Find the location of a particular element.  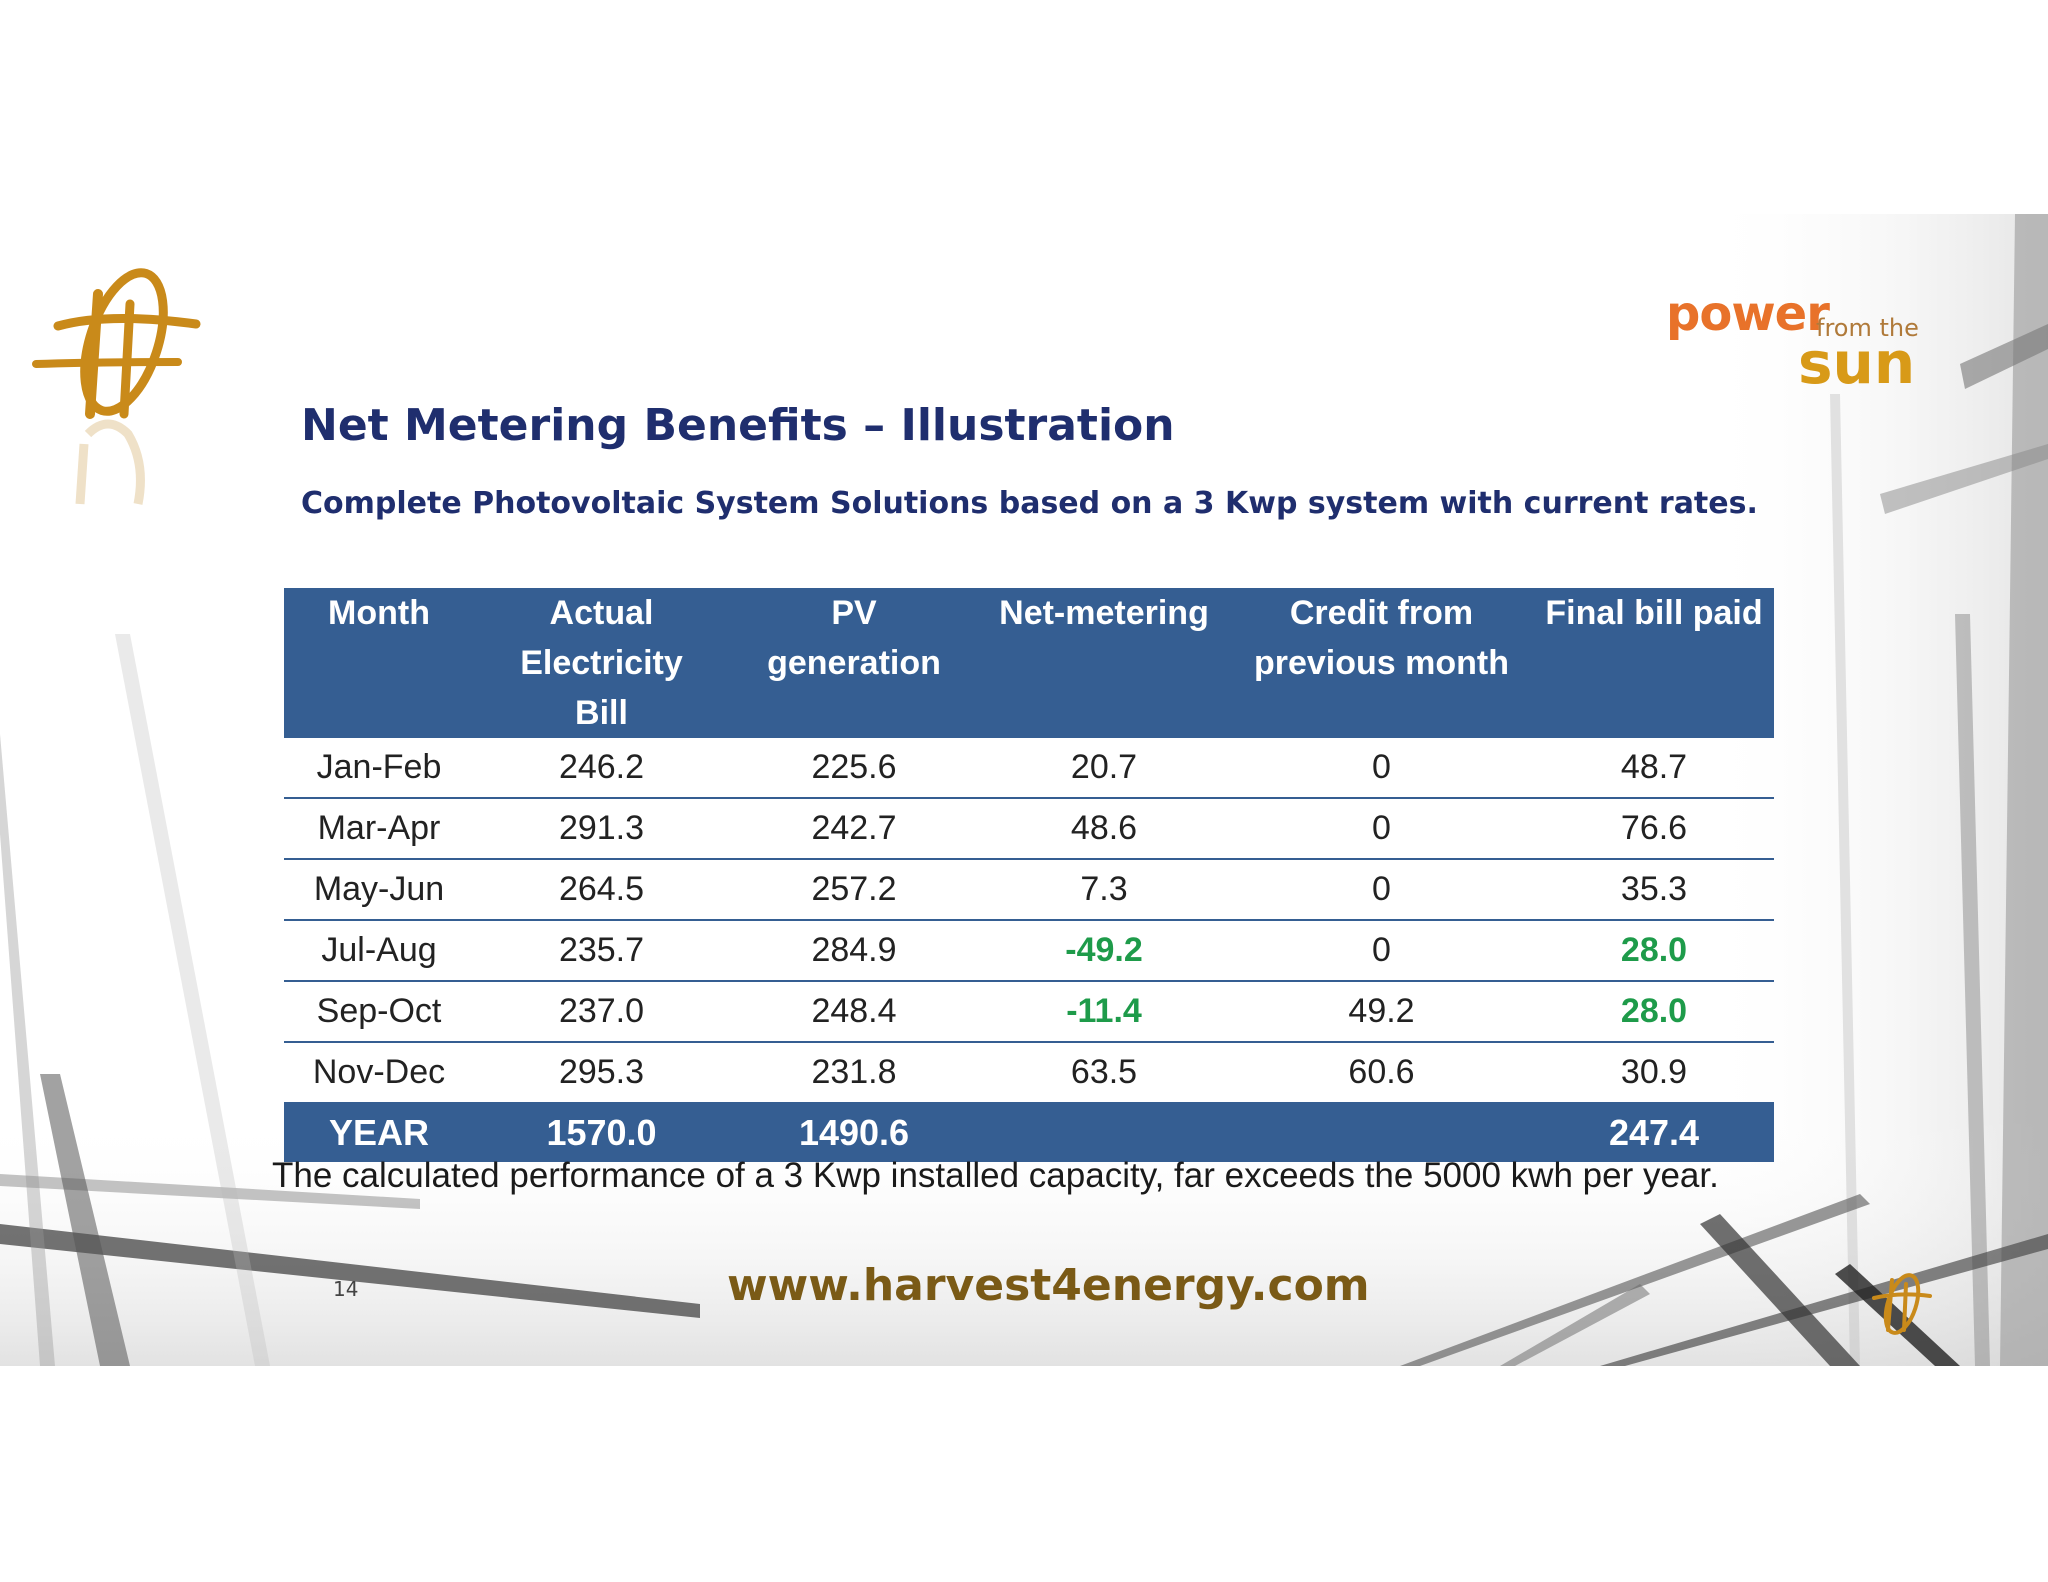

cell-pv: 242.7 is located at coordinates (854, 829).